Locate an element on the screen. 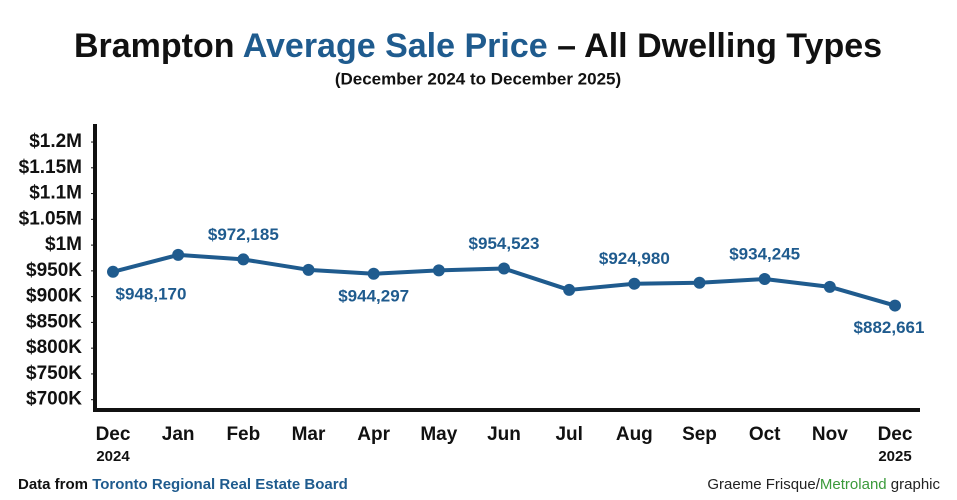  source-part: Toronto Regional Real Estate Board is located at coordinates (220, 484).